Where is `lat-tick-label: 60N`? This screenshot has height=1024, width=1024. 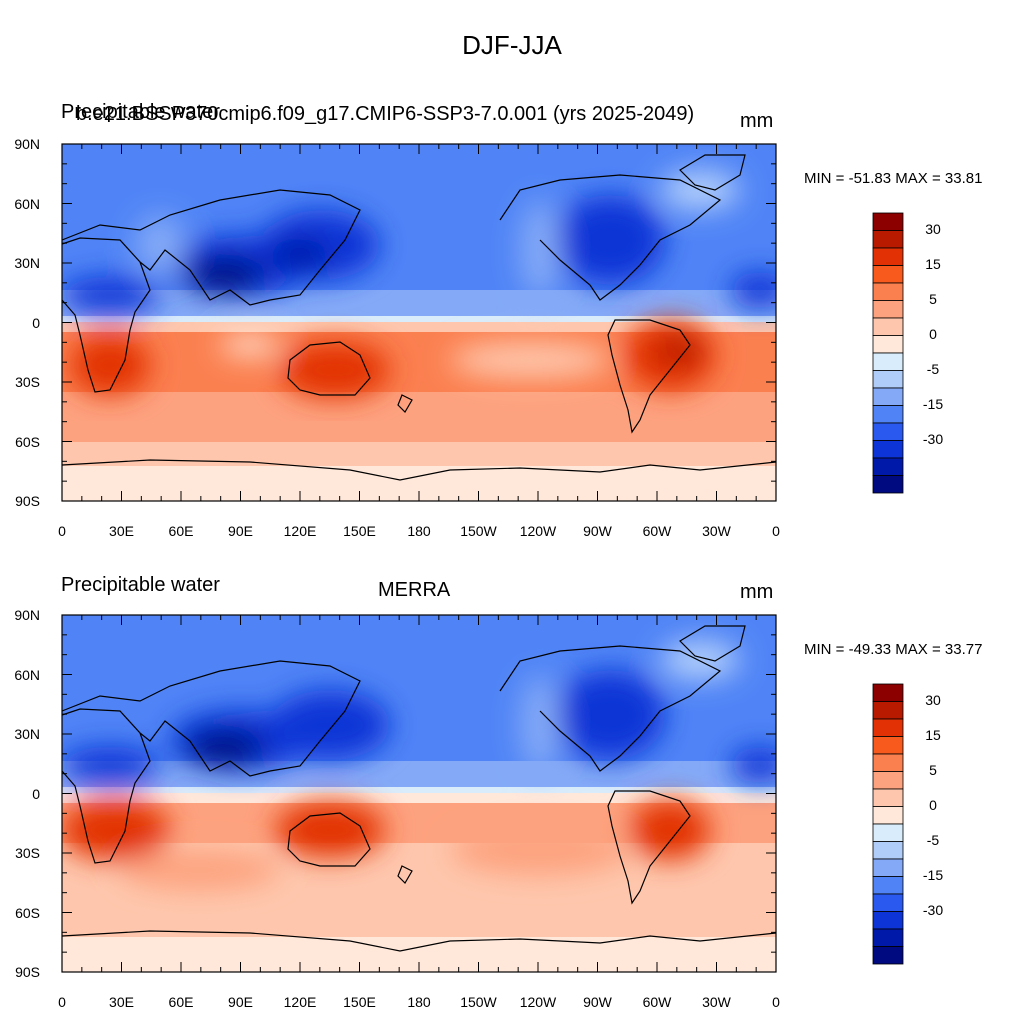 lat-tick-label: 60N is located at coordinates (27, 203).